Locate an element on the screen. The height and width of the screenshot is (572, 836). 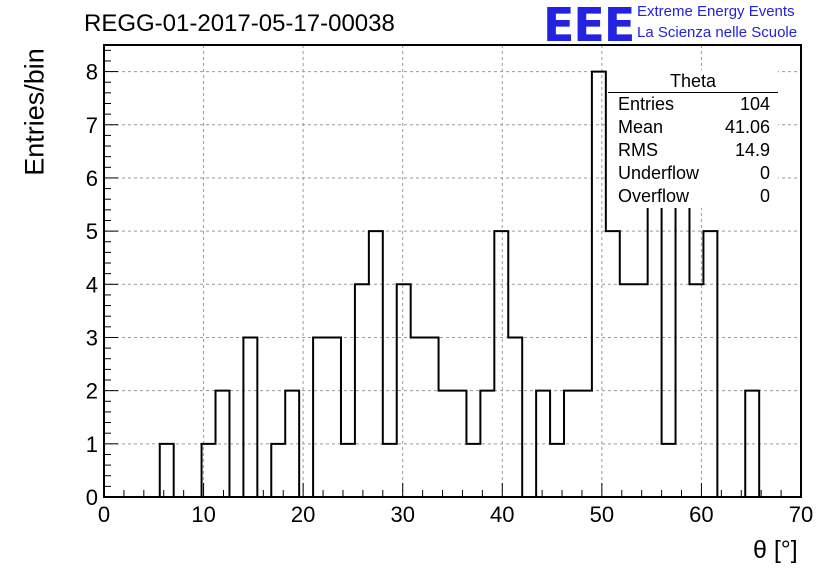
stat-row-underflow: Underflow 0 is located at coordinates (693, 173).